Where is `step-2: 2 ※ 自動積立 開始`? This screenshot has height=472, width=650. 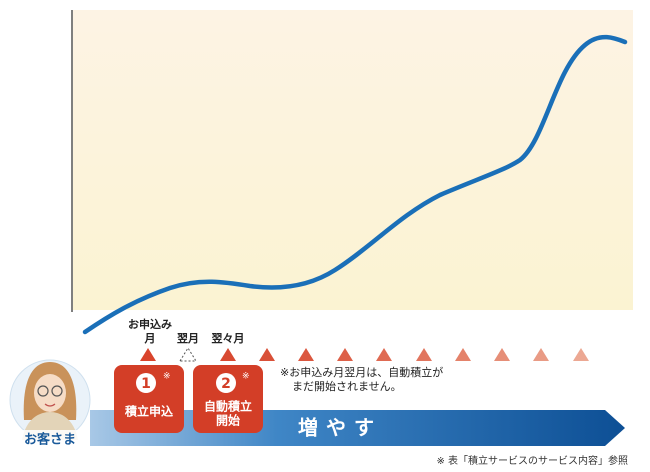 step-2: 2 ※ 自動積立 開始 is located at coordinates (228, 399).